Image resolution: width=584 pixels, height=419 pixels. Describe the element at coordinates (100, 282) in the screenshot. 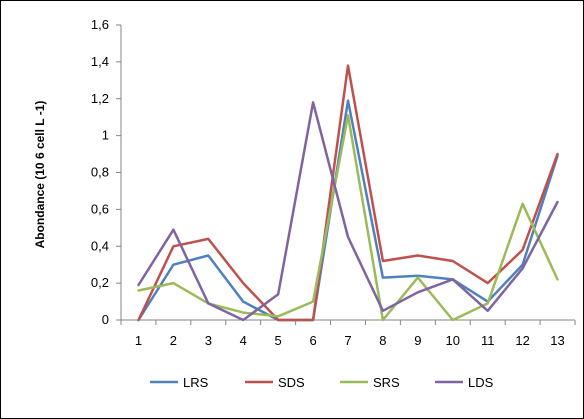

I see `y-tick-label: 0,2` at that location.